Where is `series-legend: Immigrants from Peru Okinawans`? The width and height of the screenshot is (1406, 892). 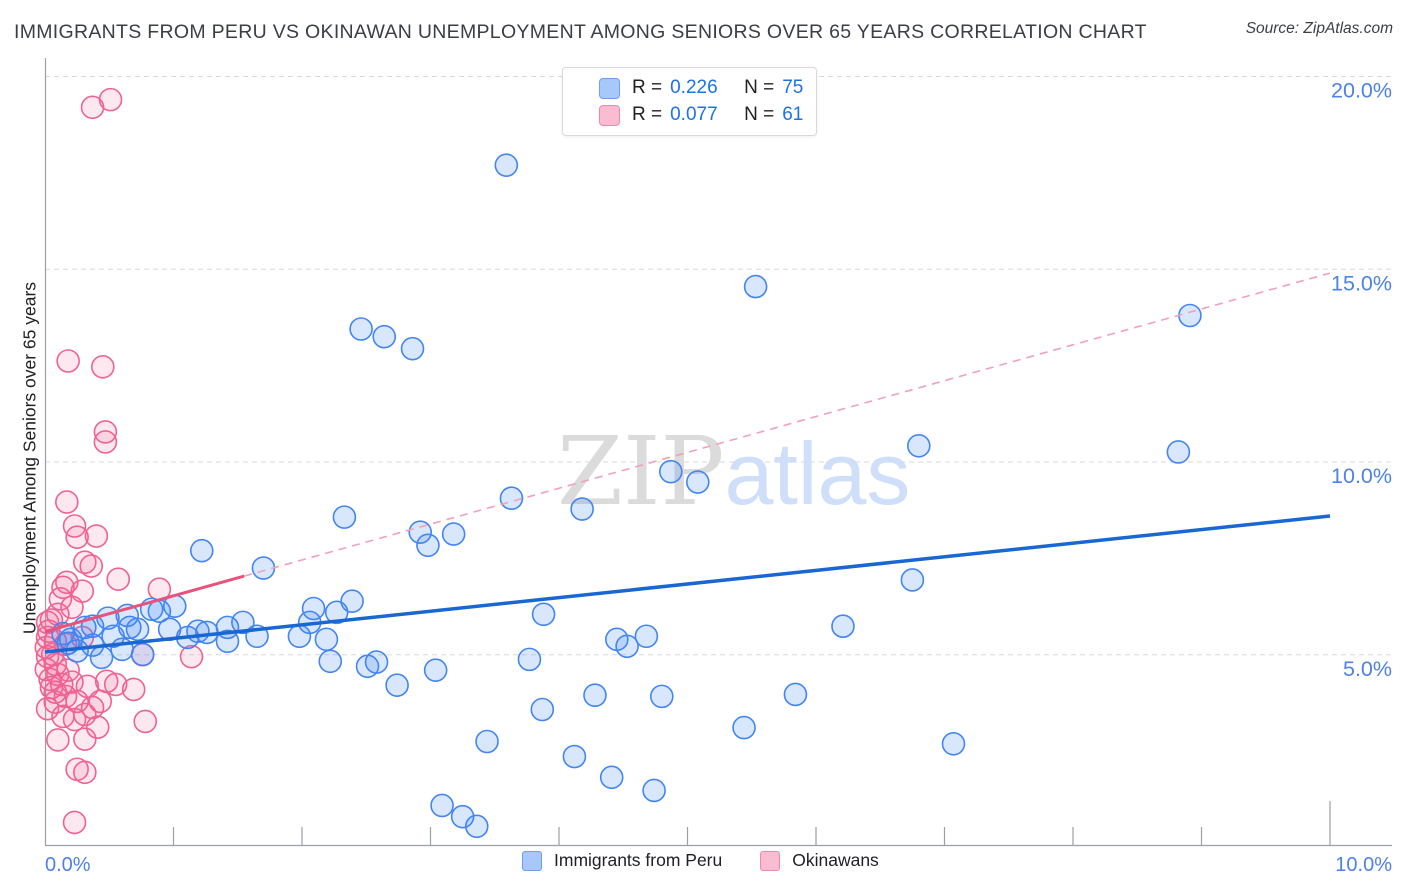
series-legend: Immigrants from Peru Okinawans is located at coordinates (700, 860).